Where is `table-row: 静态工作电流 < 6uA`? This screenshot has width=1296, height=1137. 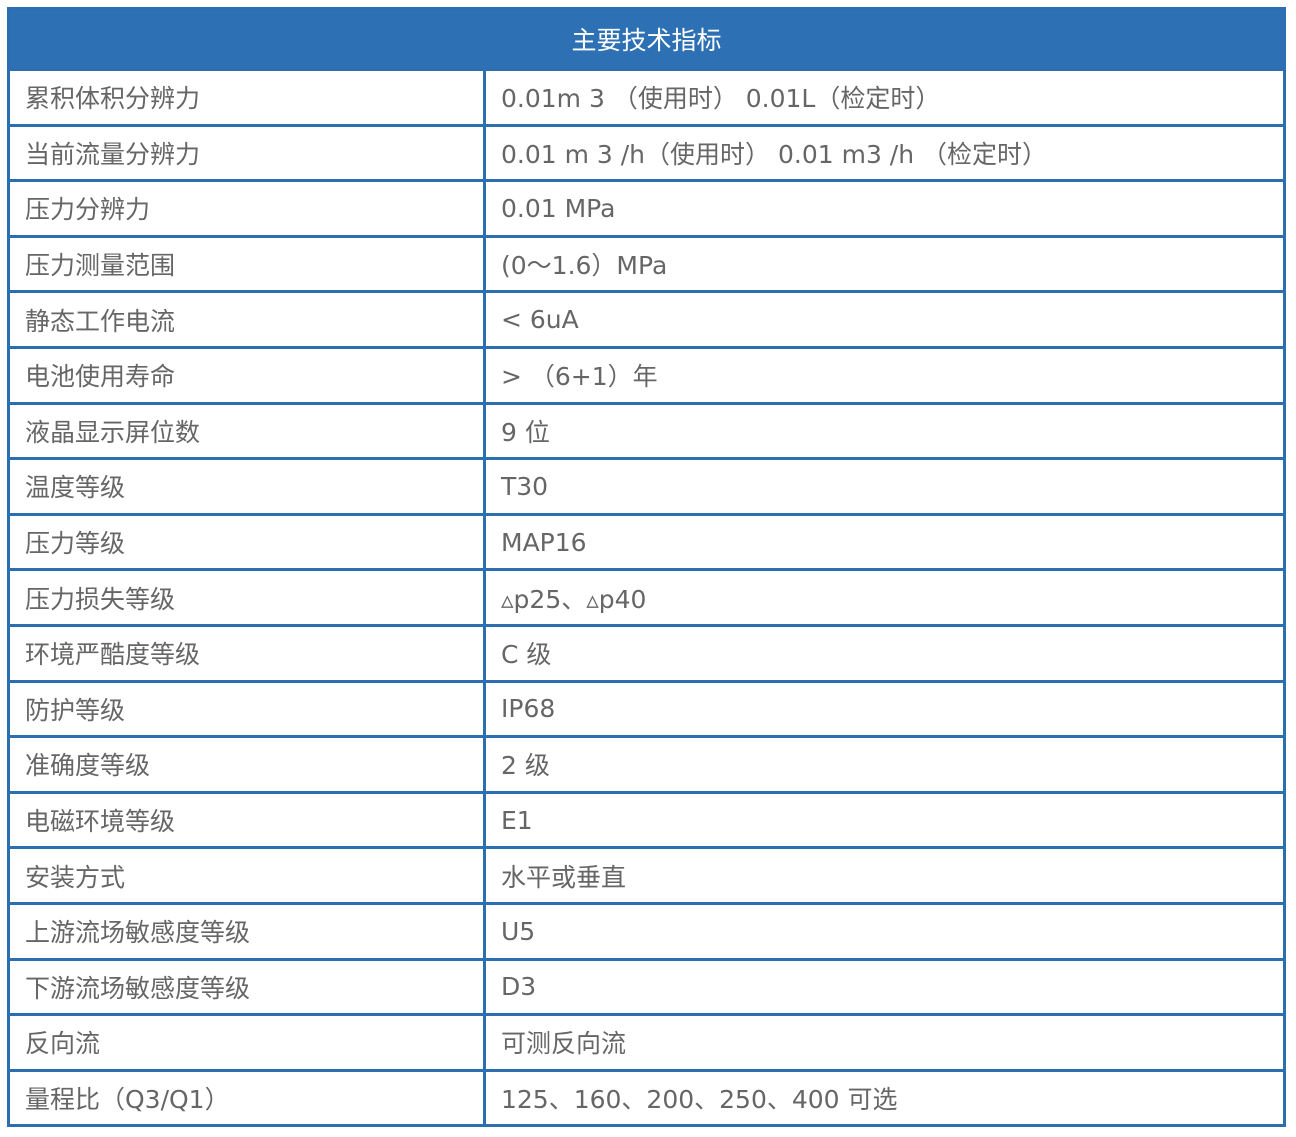
table-row: 静态工作电流 < 6uA is located at coordinates (646, 319).